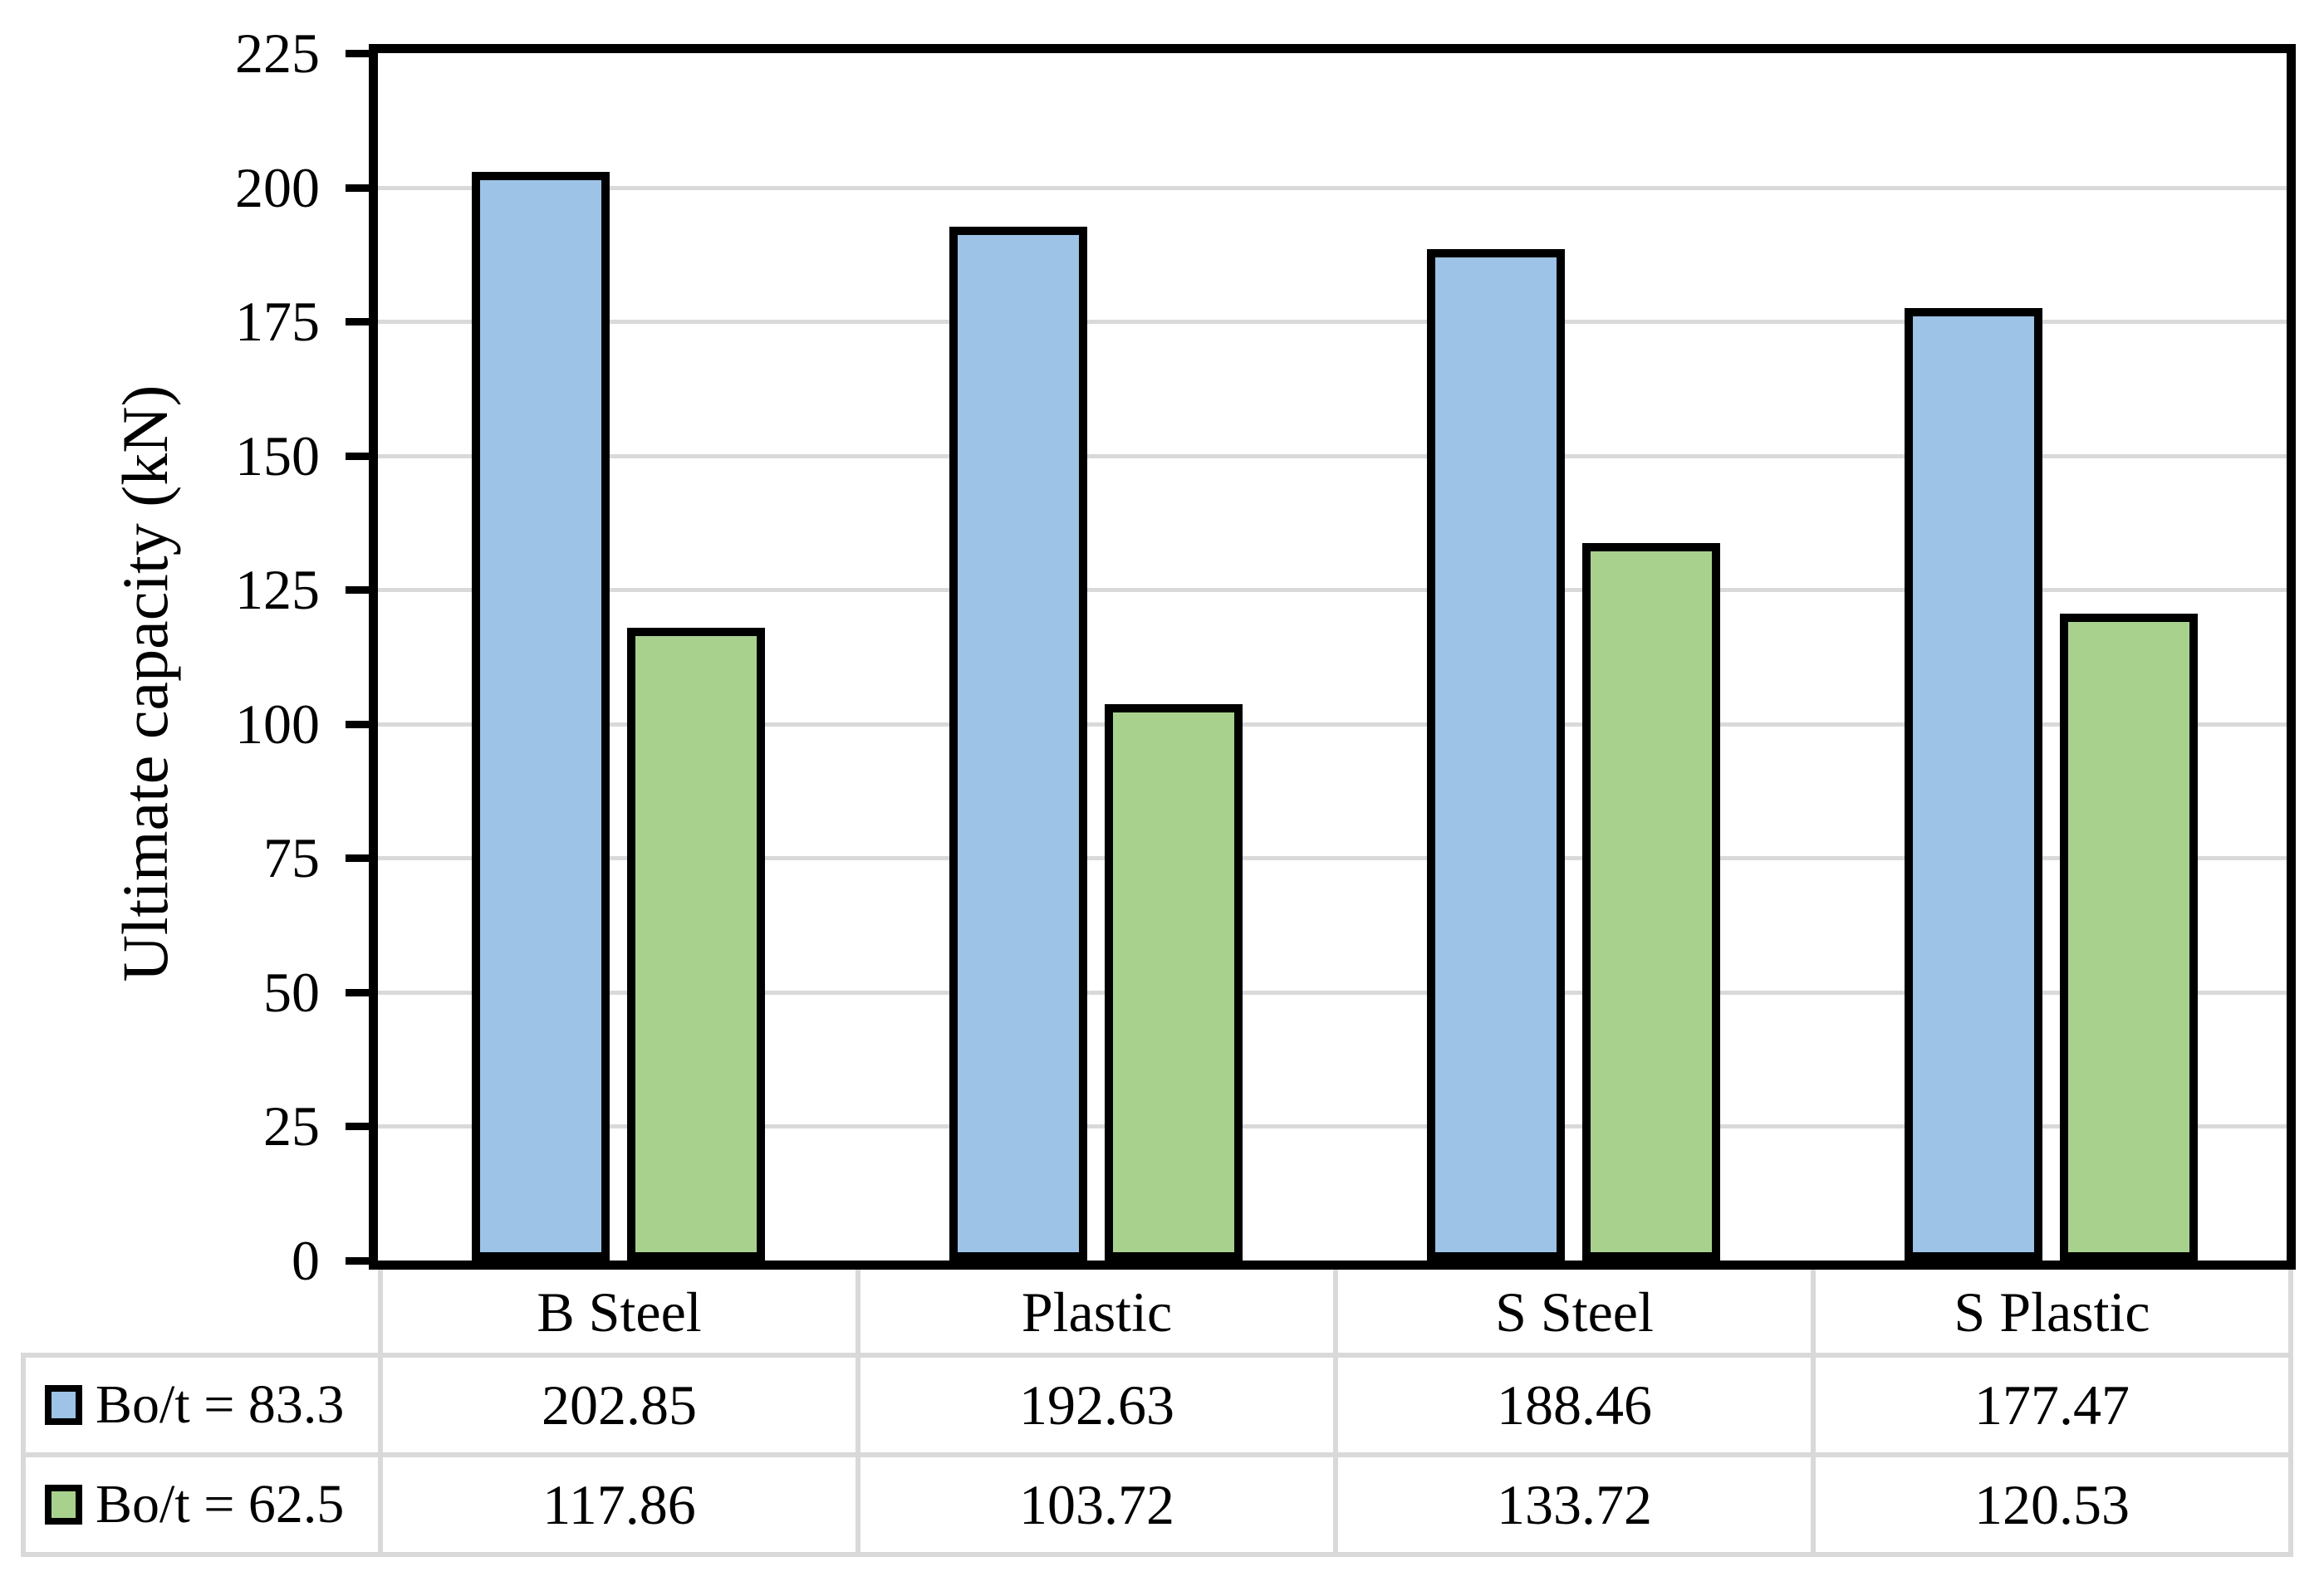  I want to click on y-axis-tick-label-200: 200, so click(277, 187).